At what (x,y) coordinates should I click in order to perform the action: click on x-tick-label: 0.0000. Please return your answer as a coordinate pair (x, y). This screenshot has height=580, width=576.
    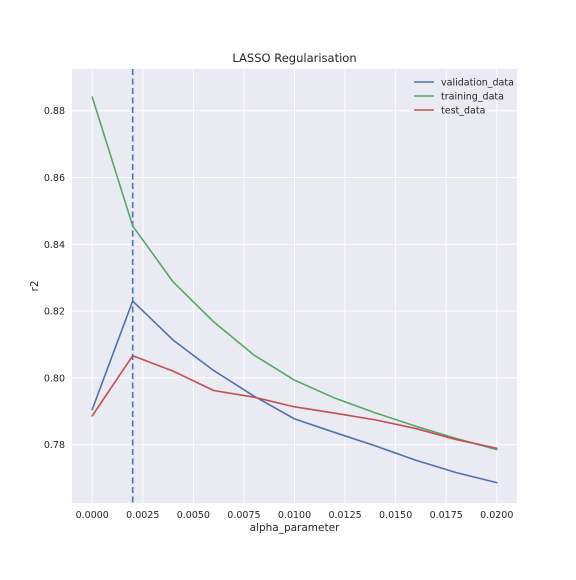
    Looking at the image, I should click on (92, 515).